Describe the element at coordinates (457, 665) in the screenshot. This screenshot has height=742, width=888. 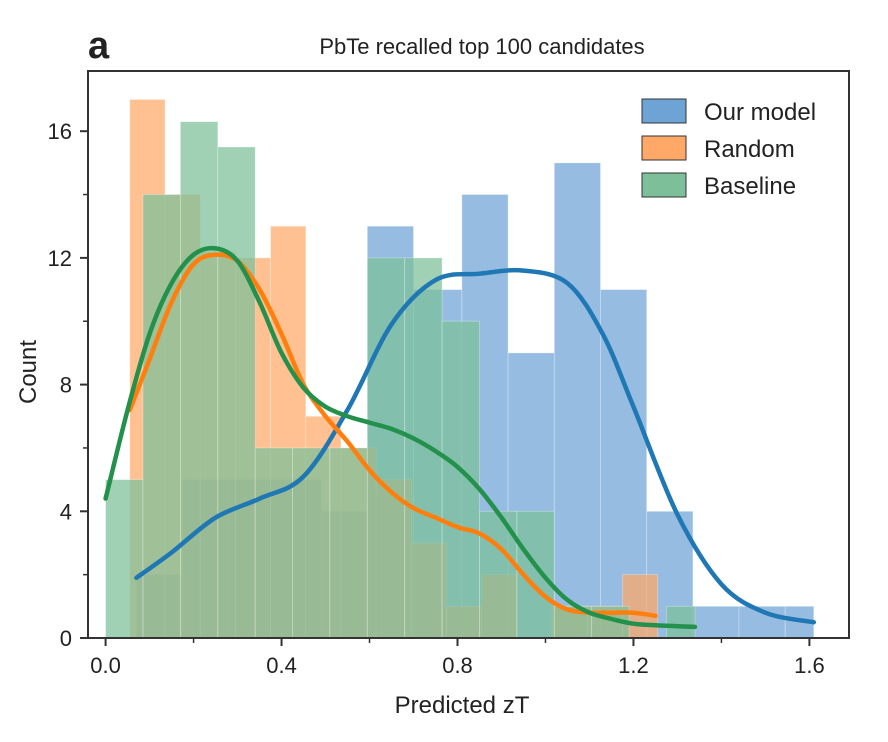
I see `x-tick-label-2: 0.8` at that location.